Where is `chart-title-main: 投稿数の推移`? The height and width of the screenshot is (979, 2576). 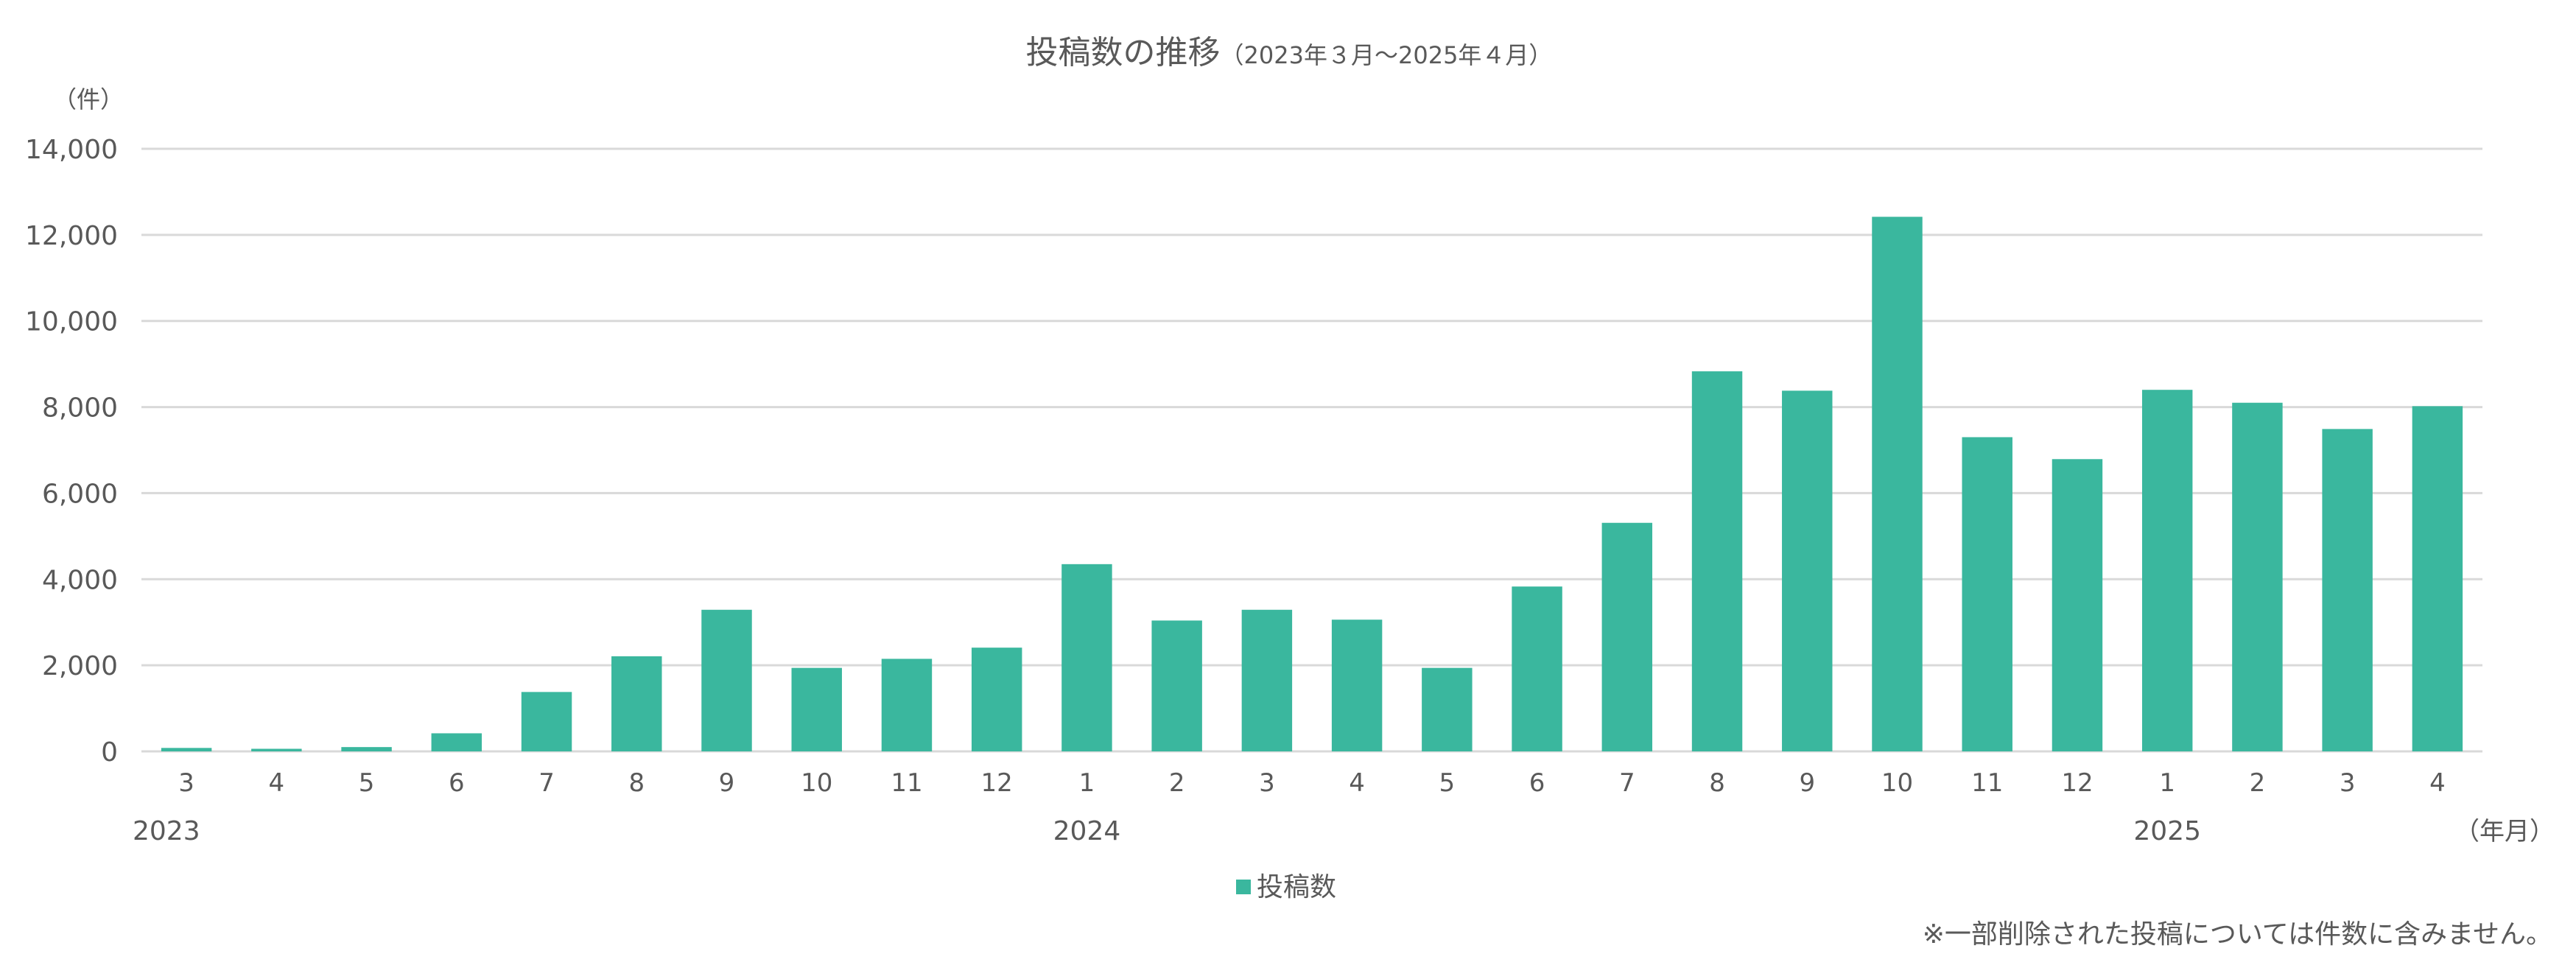
chart-title-main: 投稿数の推移 is located at coordinates (1123, 52).